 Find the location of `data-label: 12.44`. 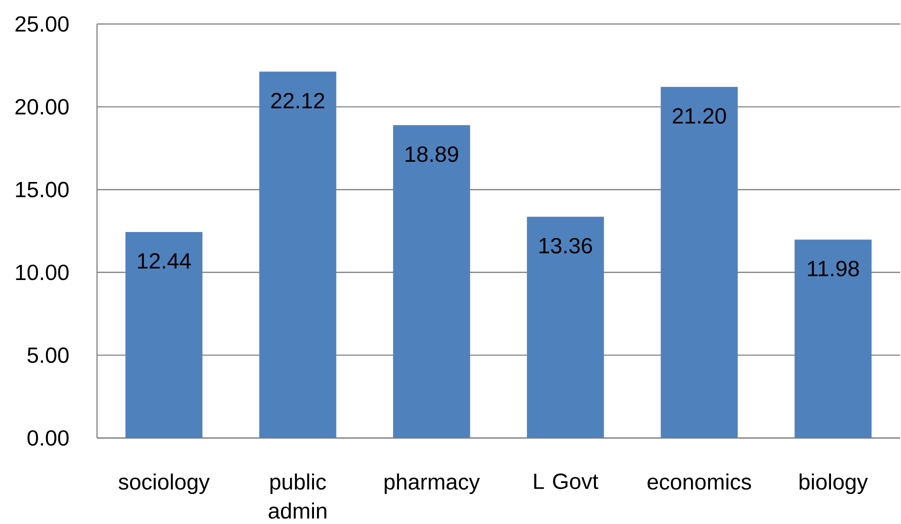

data-label: 12.44 is located at coordinates (164, 261).